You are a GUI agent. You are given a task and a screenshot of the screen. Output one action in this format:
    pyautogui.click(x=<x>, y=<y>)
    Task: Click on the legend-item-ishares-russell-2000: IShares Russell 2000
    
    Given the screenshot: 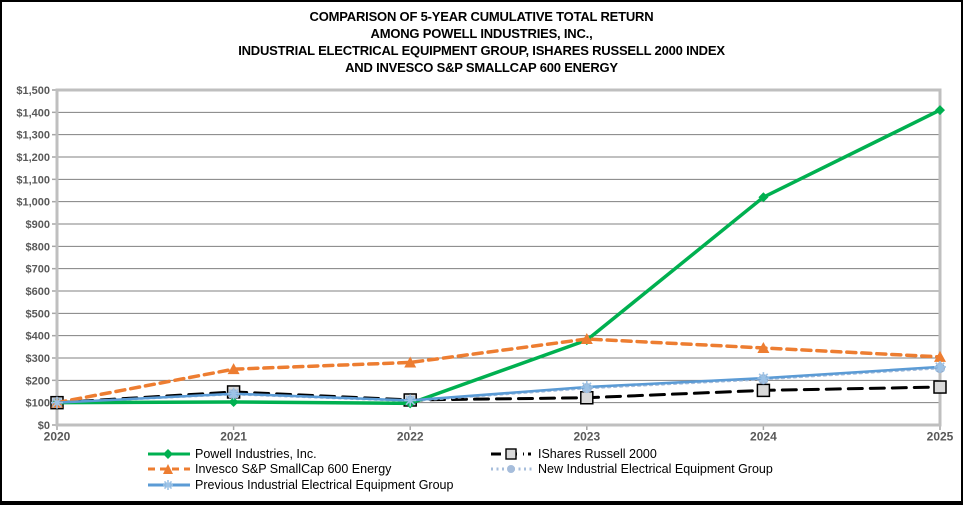 What is the action you would take?
    pyautogui.click(x=631, y=454)
    